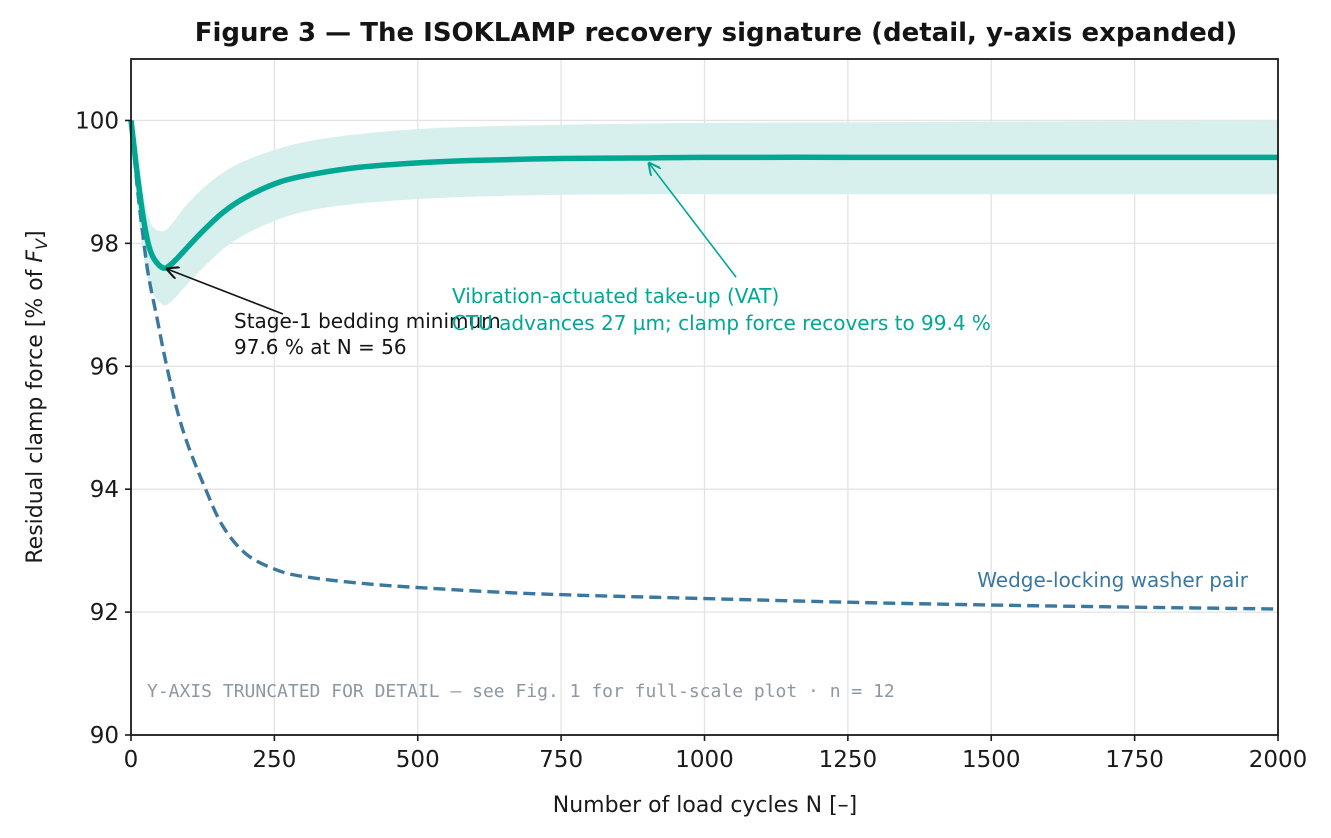 The height and width of the screenshot is (838, 1331). Describe the element at coordinates (104, 367) in the screenshot. I see `y-tick-label: 96` at that location.